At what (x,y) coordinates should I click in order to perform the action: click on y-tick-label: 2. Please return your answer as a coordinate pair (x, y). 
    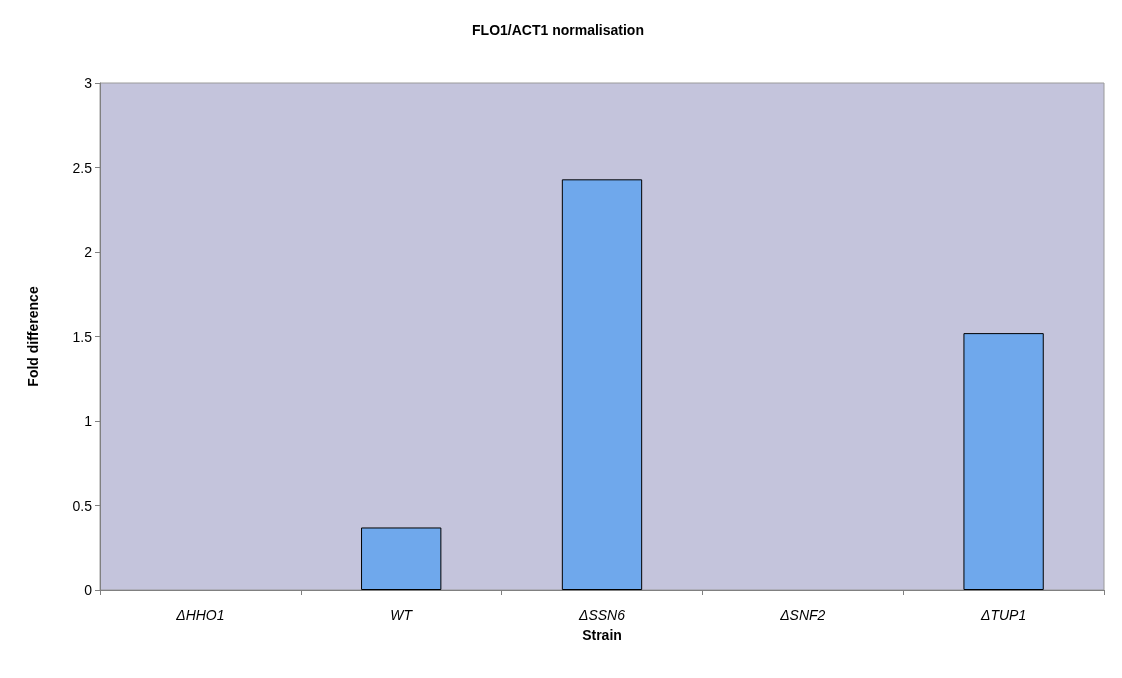
    Looking at the image, I should click on (88, 252).